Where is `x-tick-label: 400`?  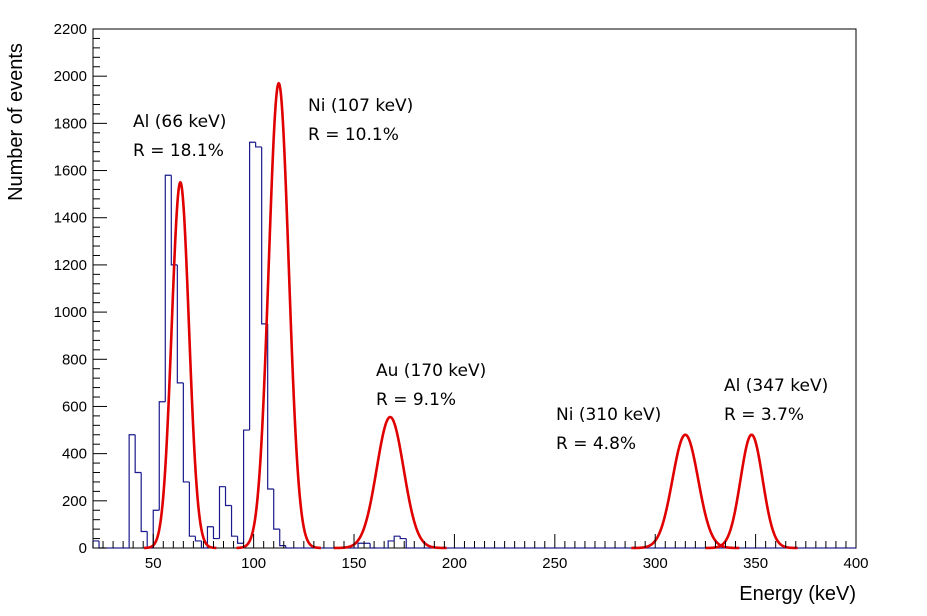 x-tick-label: 400 is located at coordinates (855, 563).